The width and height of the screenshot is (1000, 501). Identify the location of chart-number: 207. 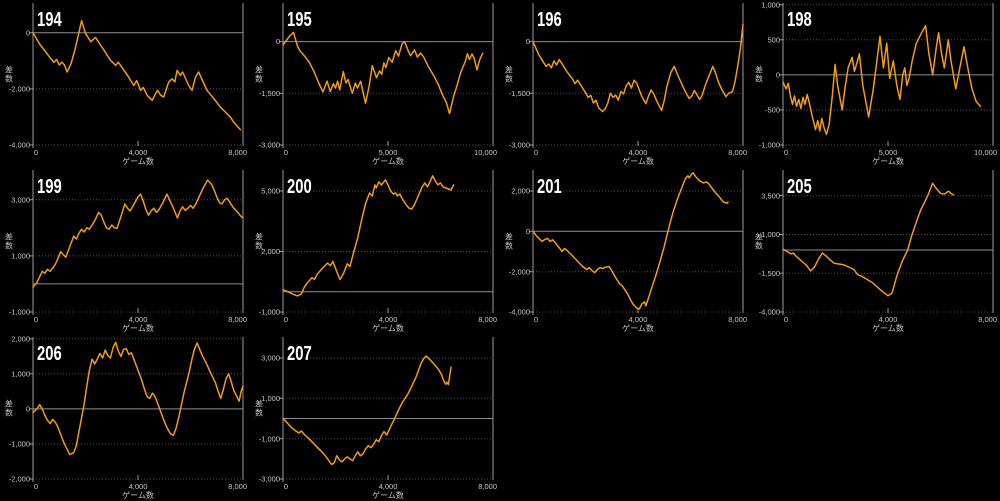
(299, 353).